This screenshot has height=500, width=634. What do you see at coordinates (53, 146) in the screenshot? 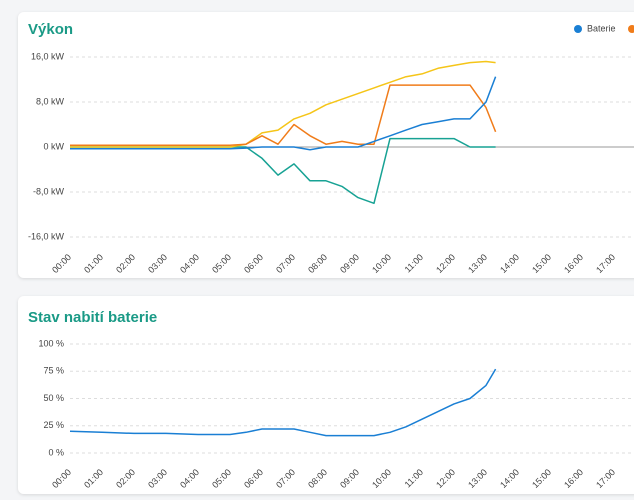
I see `y-tick-label: 0 kW` at bounding box center [53, 146].